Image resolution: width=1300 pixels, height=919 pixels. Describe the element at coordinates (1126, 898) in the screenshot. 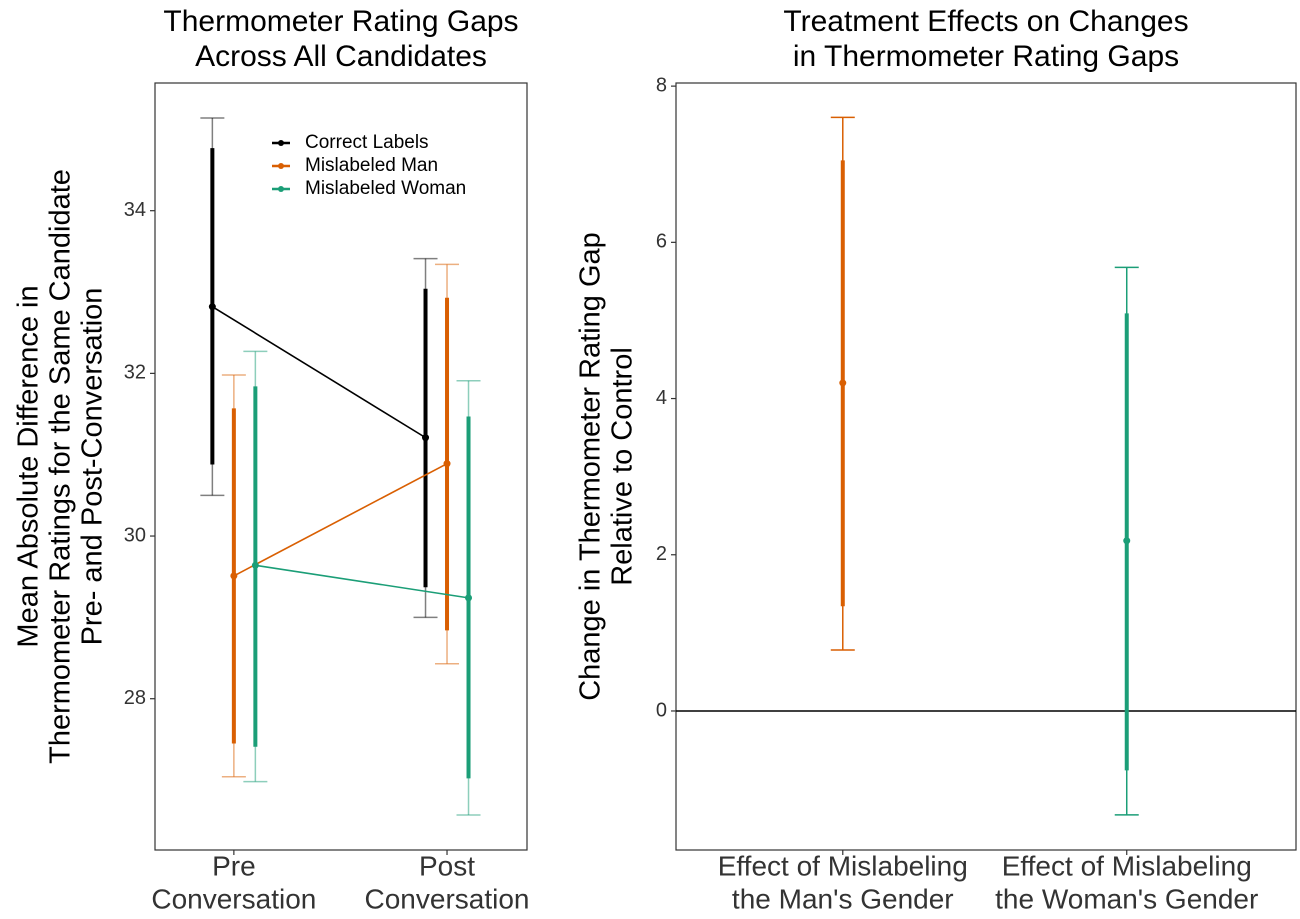

I see `x-tick-label: the Woman's Gender` at that location.